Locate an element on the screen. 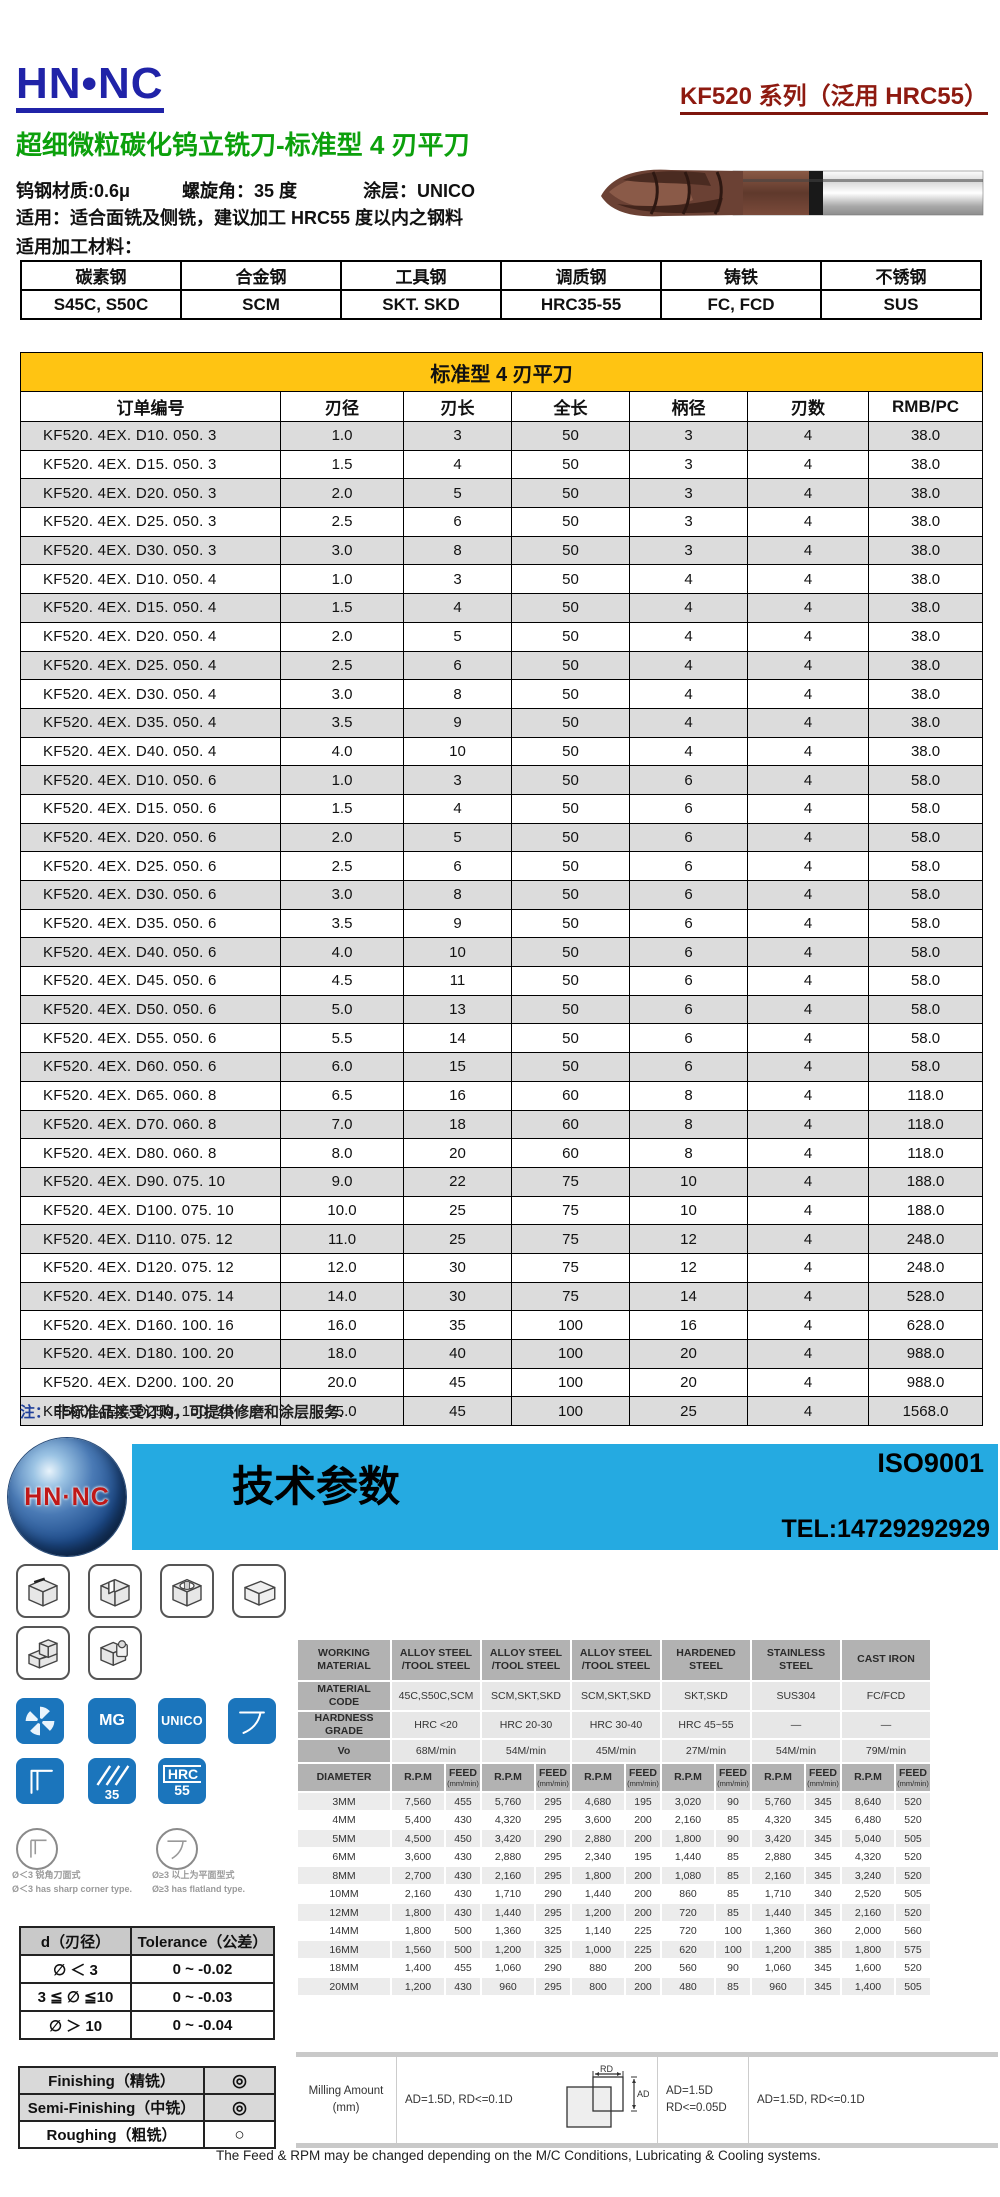 Image resolution: width=1000 pixels, height=2197 pixels. value-cell: 30 is located at coordinates (457, 1267).